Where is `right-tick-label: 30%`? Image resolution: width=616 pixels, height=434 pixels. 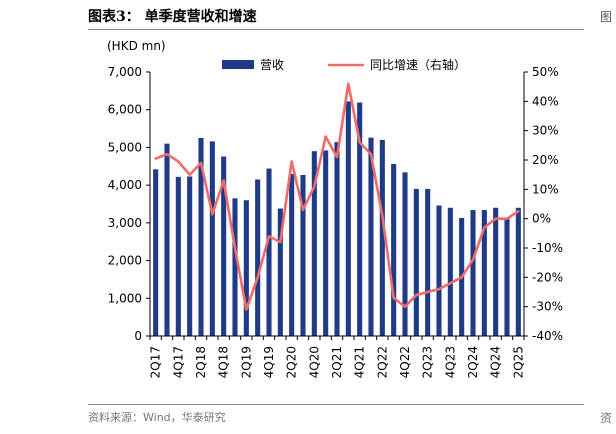
right-tick-label: 30% is located at coordinates (545, 131).